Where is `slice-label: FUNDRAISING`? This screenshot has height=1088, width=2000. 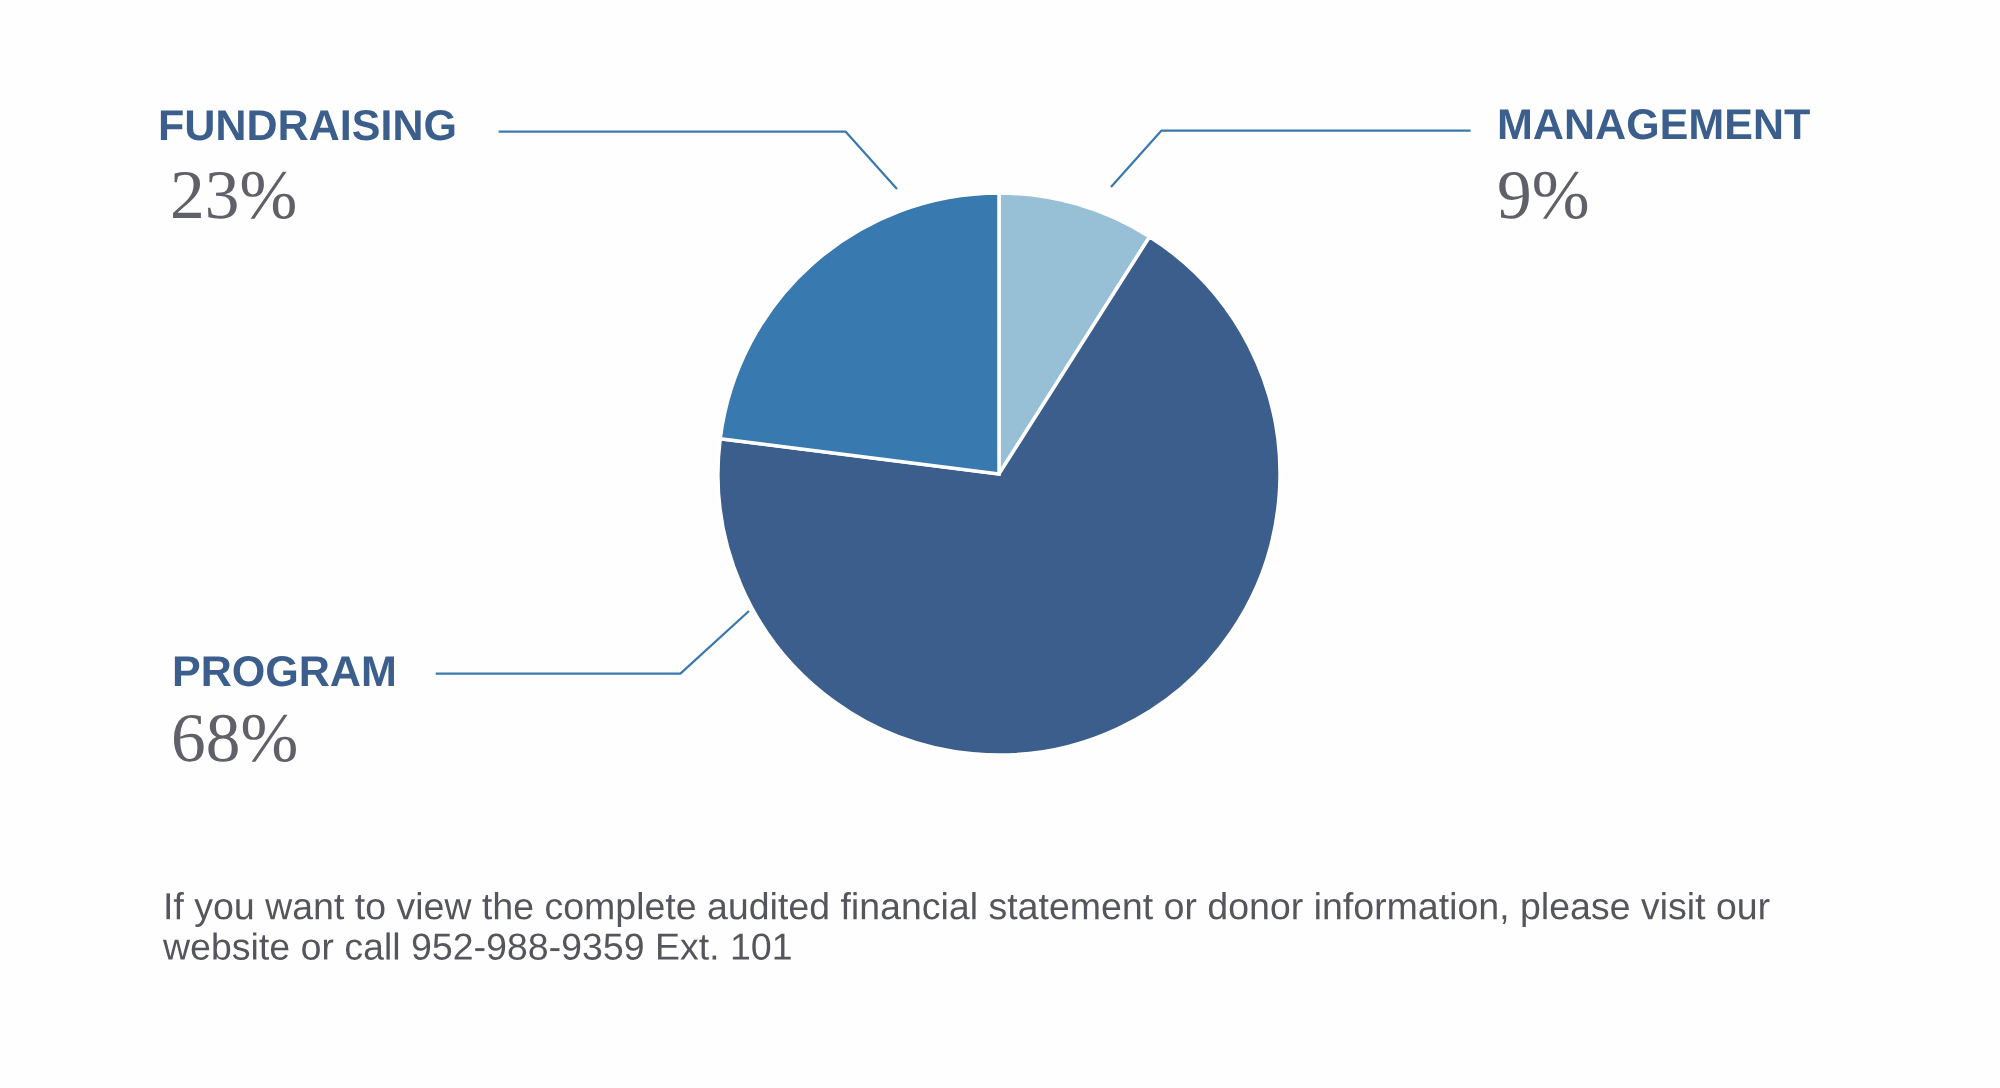
slice-label: FUNDRAISING is located at coordinates (307, 125).